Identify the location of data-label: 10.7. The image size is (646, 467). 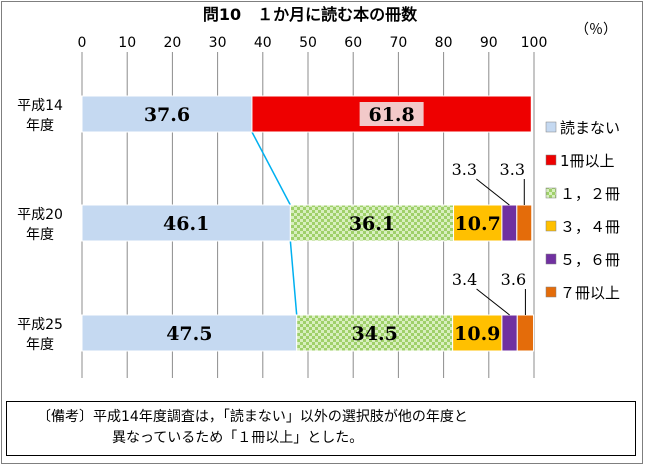
(478, 224).